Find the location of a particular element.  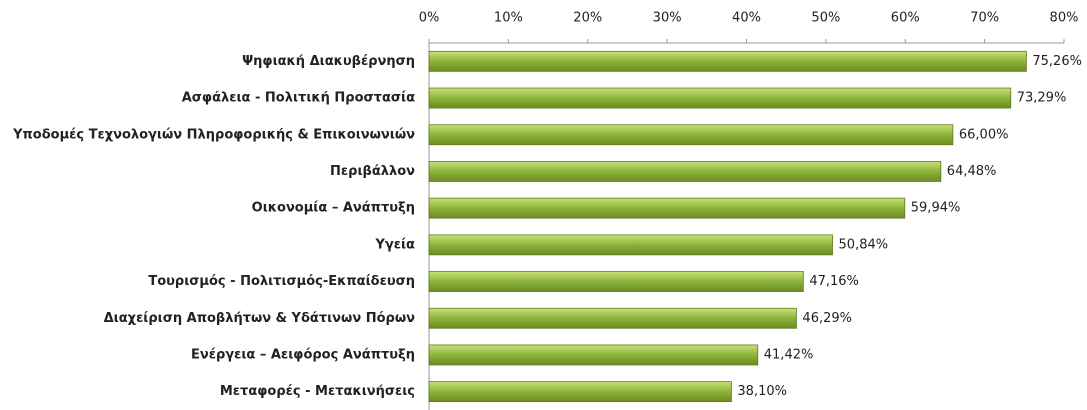

value-label: 64,48% is located at coordinates (972, 171).